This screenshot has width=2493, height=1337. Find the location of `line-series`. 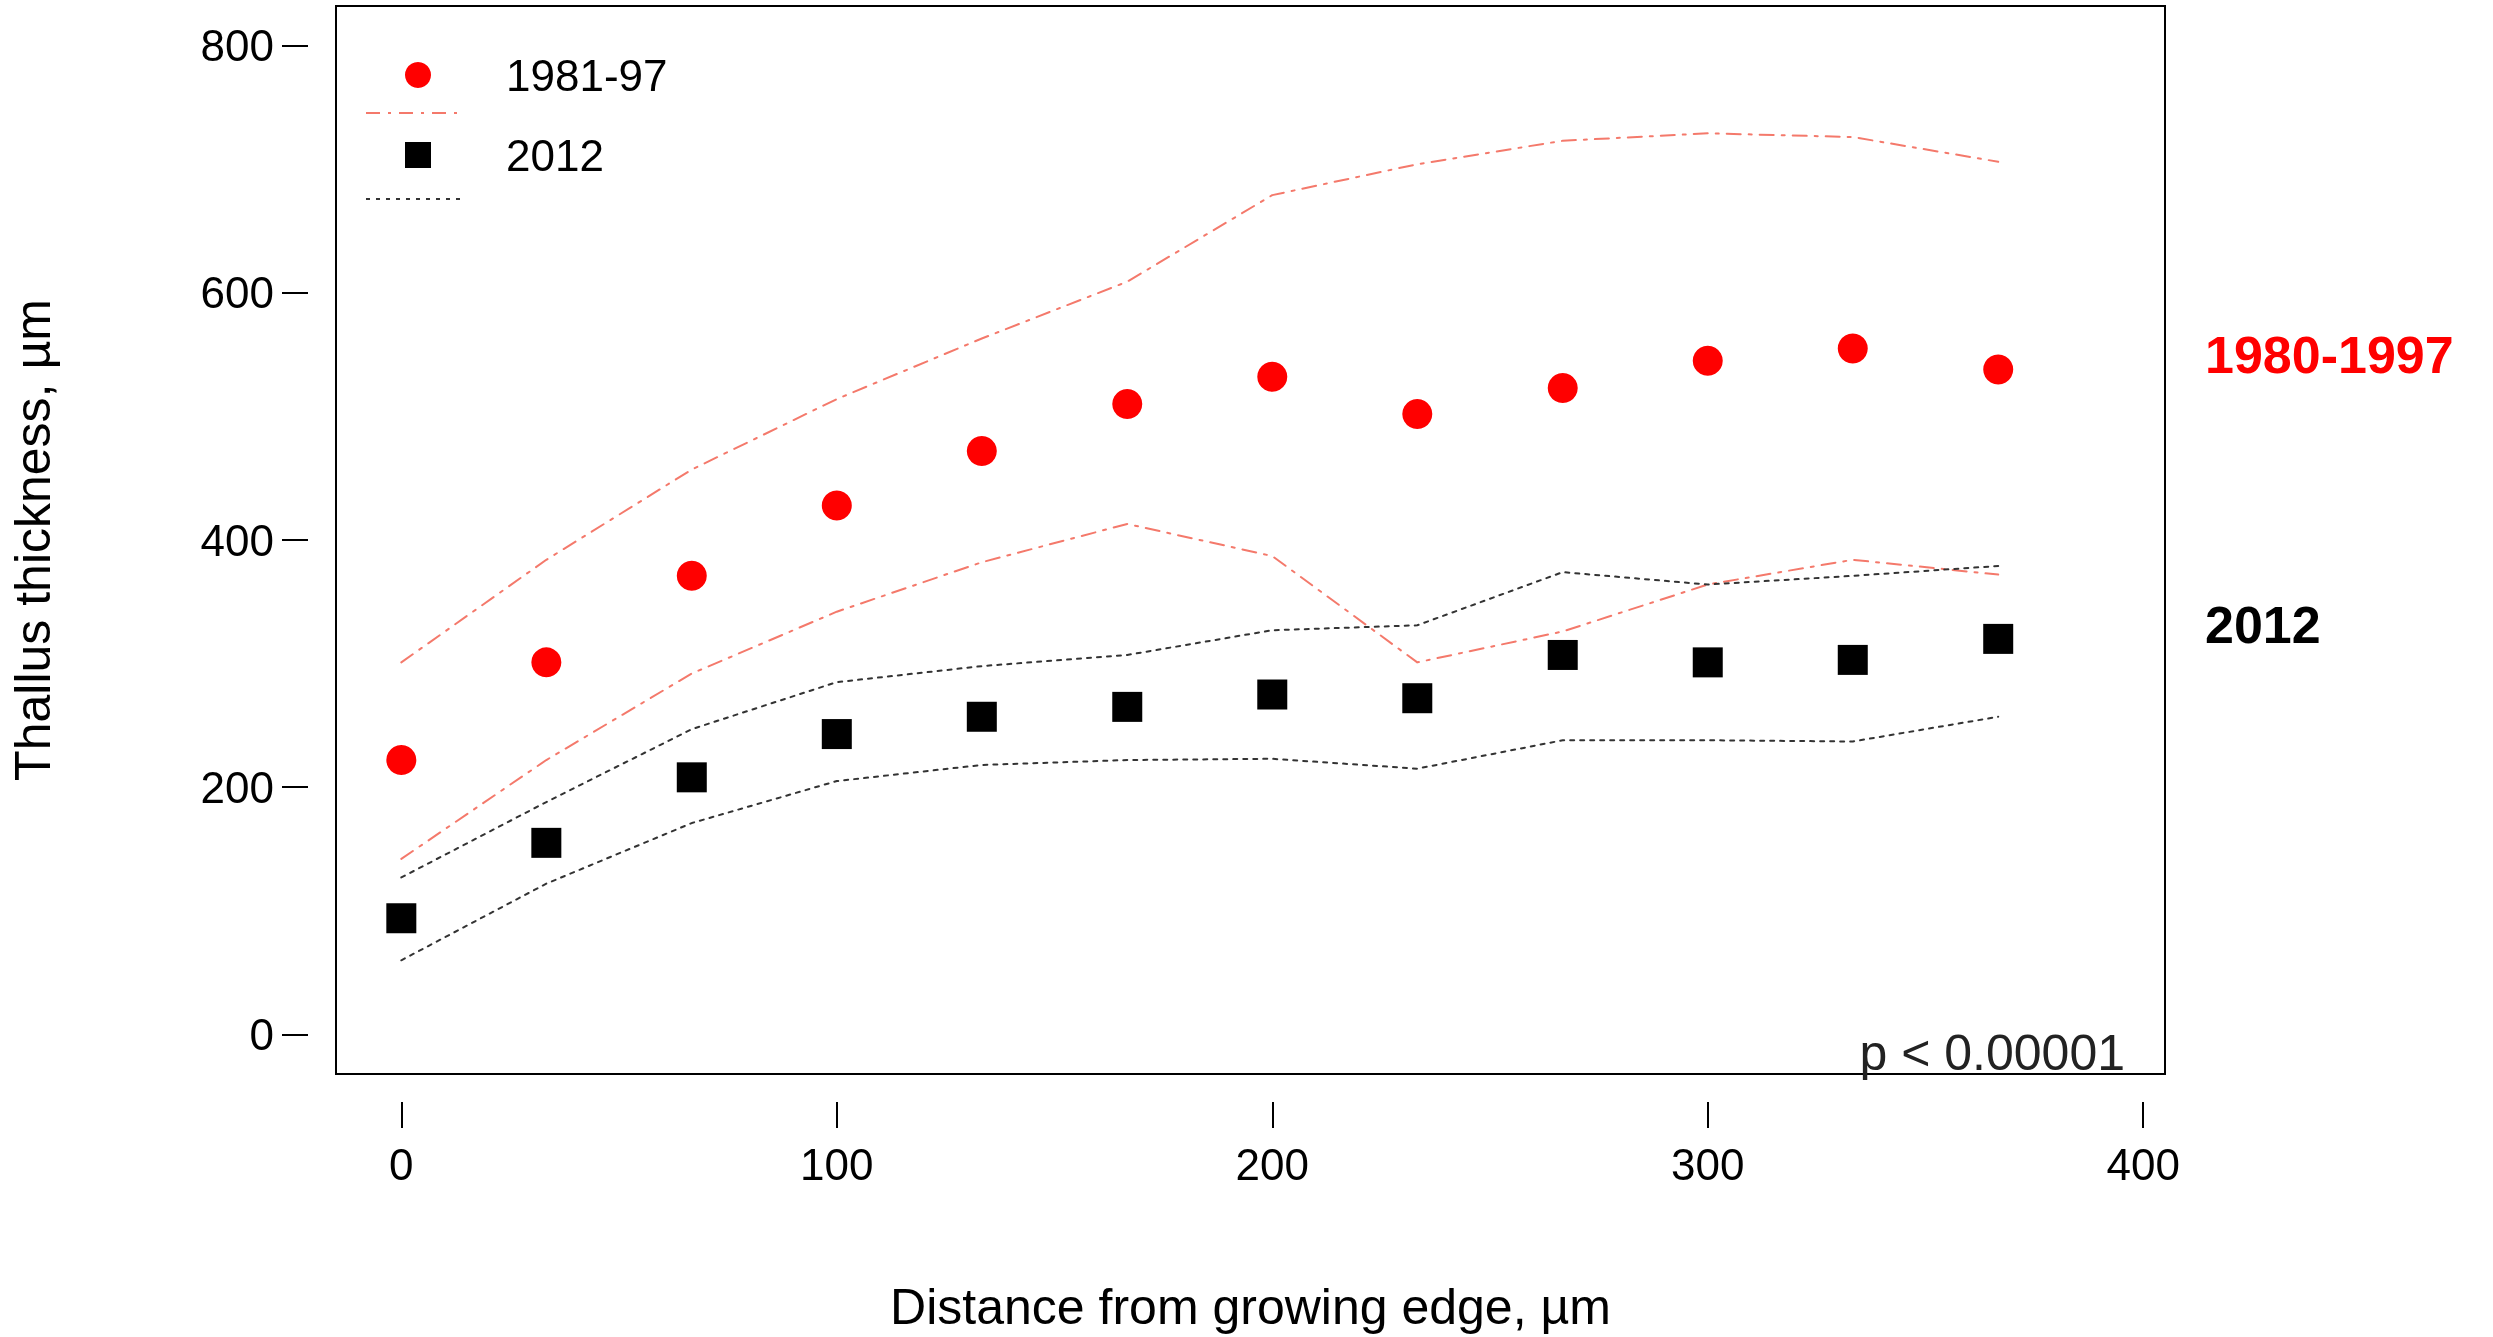

line-series is located at coordinates (1200, 838).